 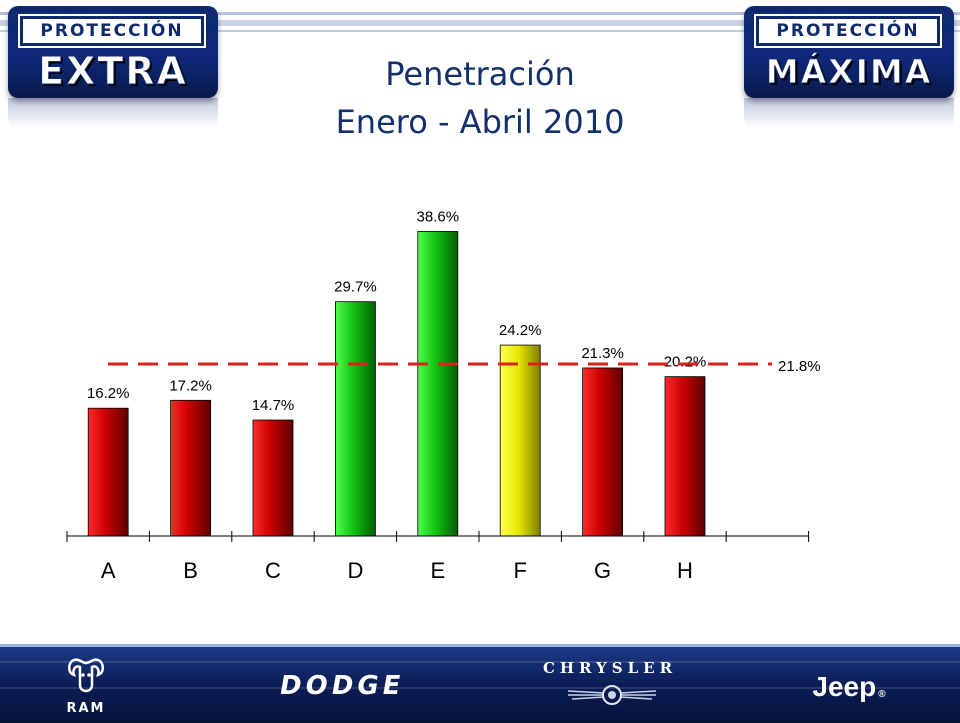 I want to click on title-line-2: Enero - Abril 2010, so click(x=480, y=122).